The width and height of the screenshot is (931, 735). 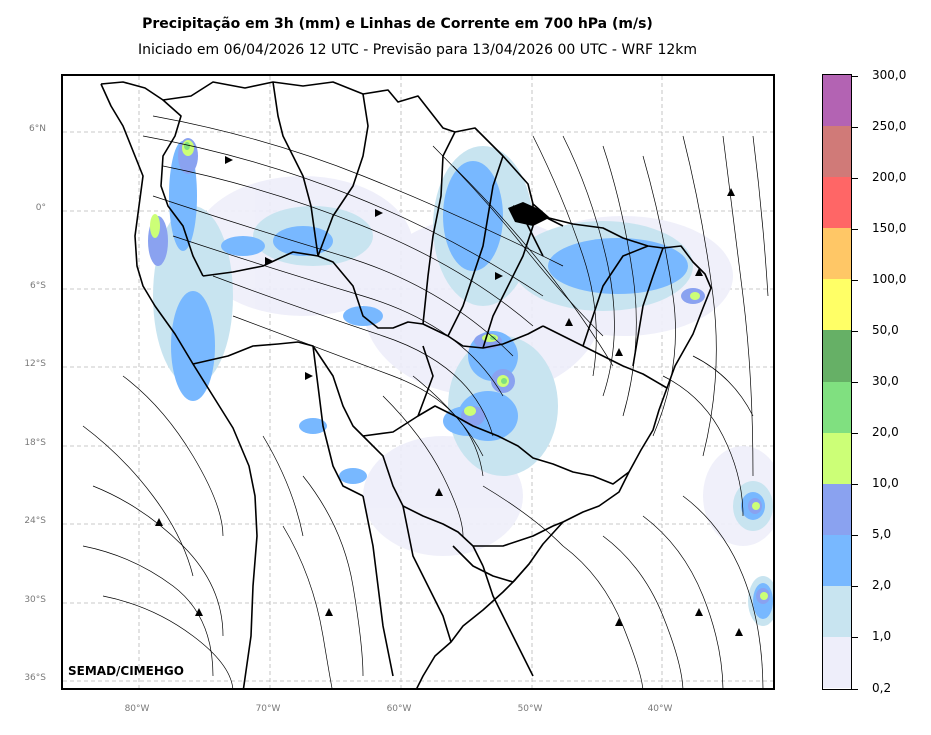 What do you see at coordinates (889, 227) in the screenshot?
I see `colorbar-tick-label: 150,0` at bounding box center [889, 227].